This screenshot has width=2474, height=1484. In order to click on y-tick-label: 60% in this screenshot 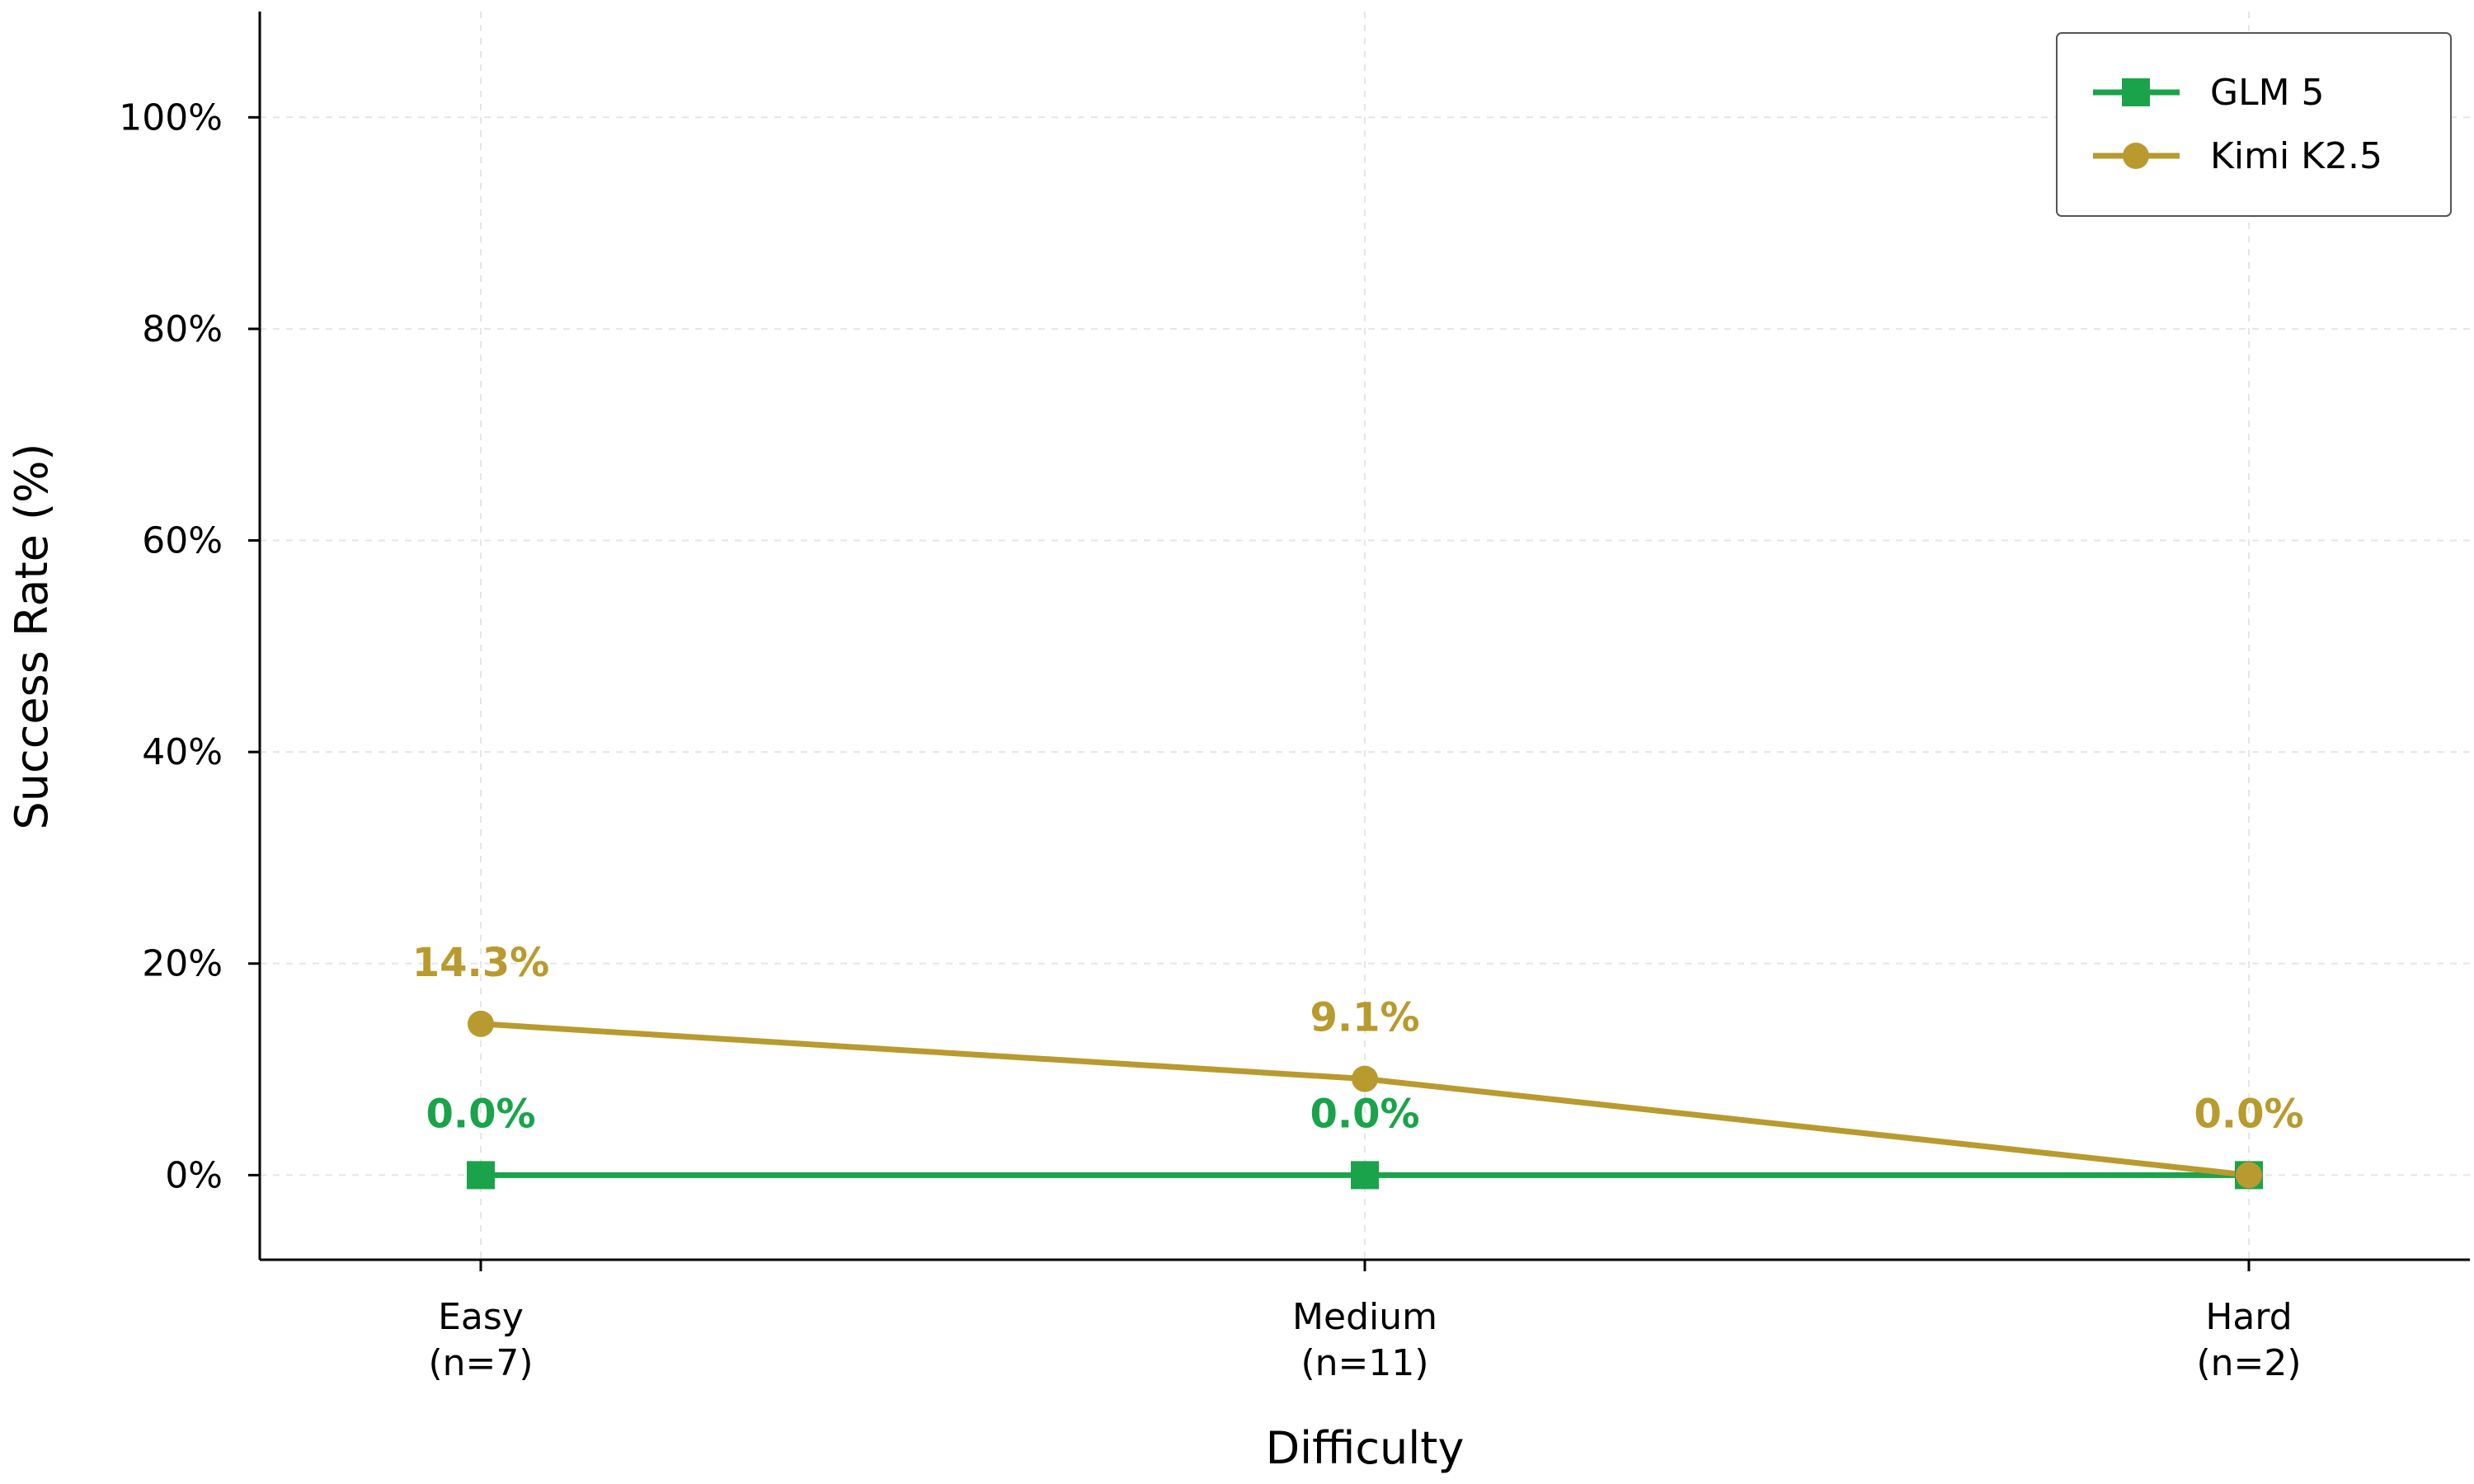, I will do `click(182, 541)`.